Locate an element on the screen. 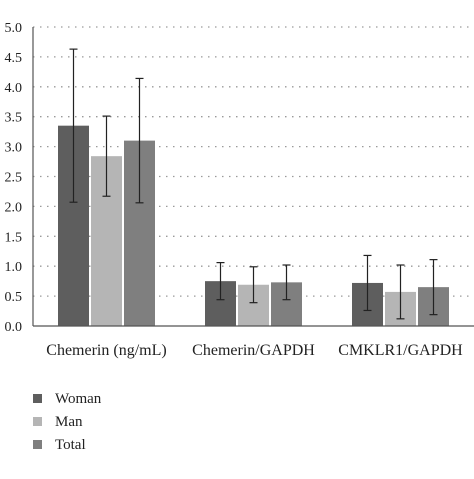 The height and width of the screenshot is (479, 474). legend-label-total: Total is located at coordinates (70, 445).